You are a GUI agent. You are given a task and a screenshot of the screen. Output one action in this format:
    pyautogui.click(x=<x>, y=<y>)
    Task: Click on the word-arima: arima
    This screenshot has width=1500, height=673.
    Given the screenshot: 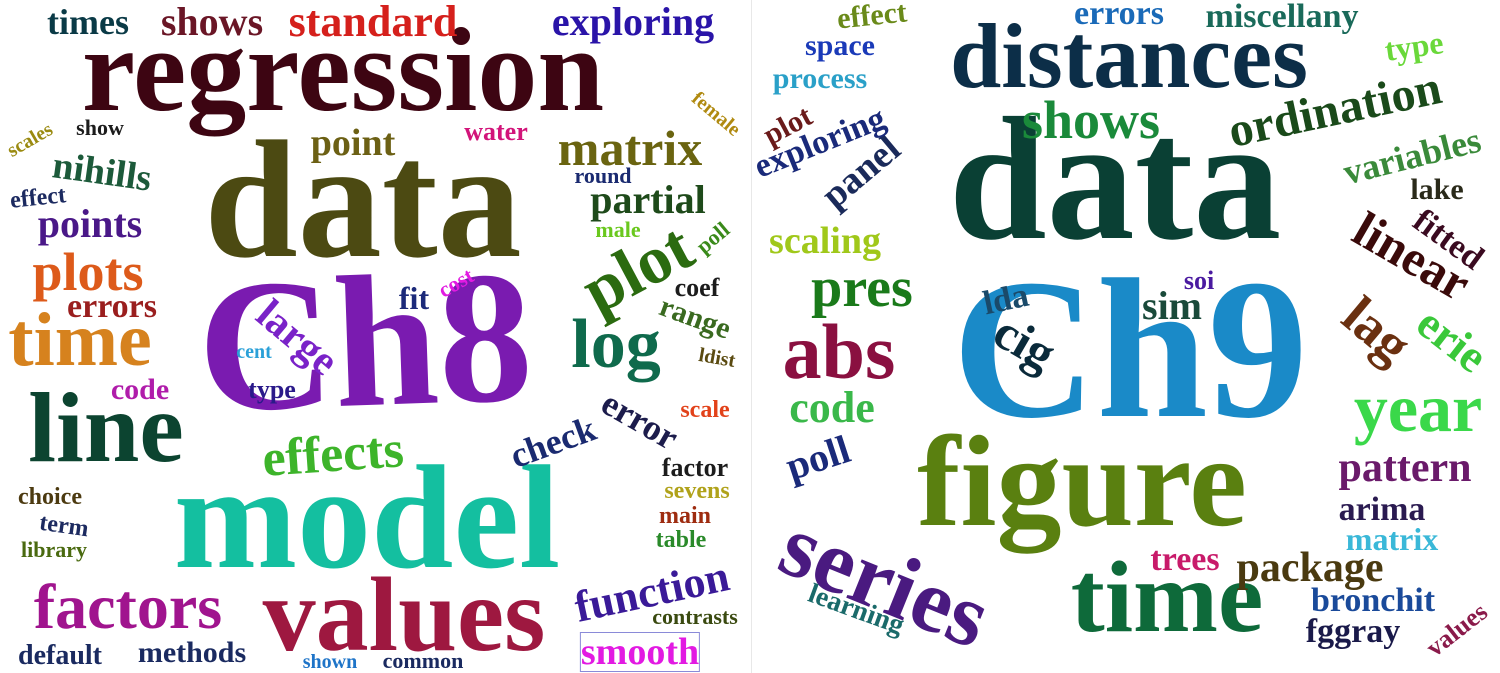 What is the action you would take?
    pyautogui.click(x=1382, y=509)
    